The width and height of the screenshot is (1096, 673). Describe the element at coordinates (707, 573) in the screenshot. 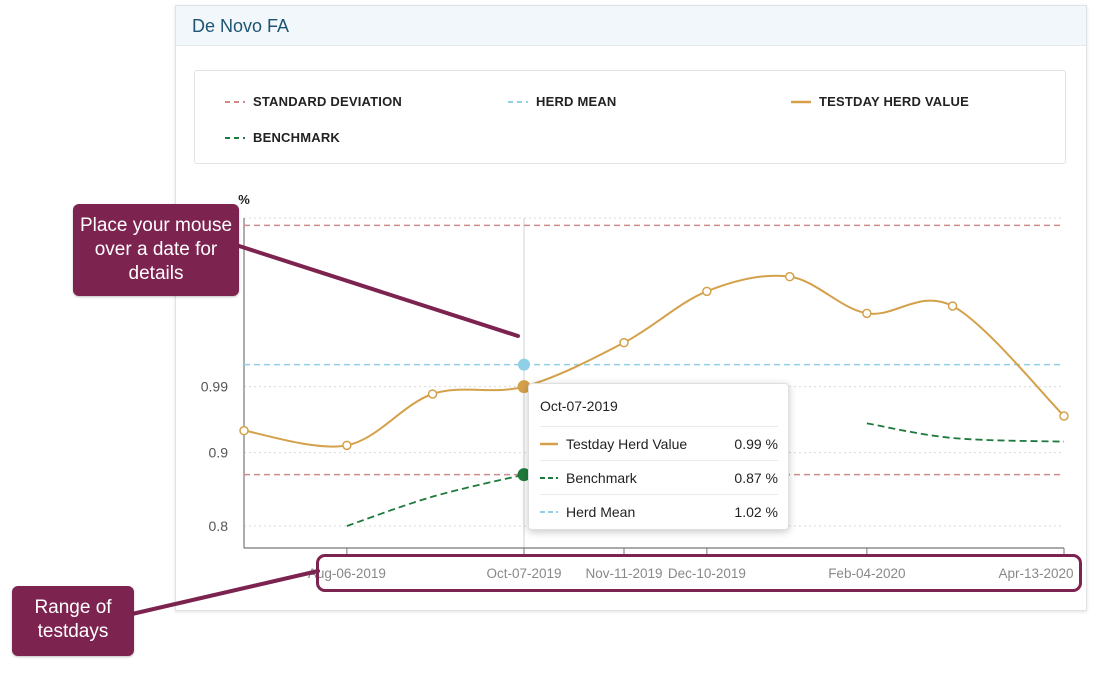

I see `x-tick-label: Dec-10-2019` at that location.